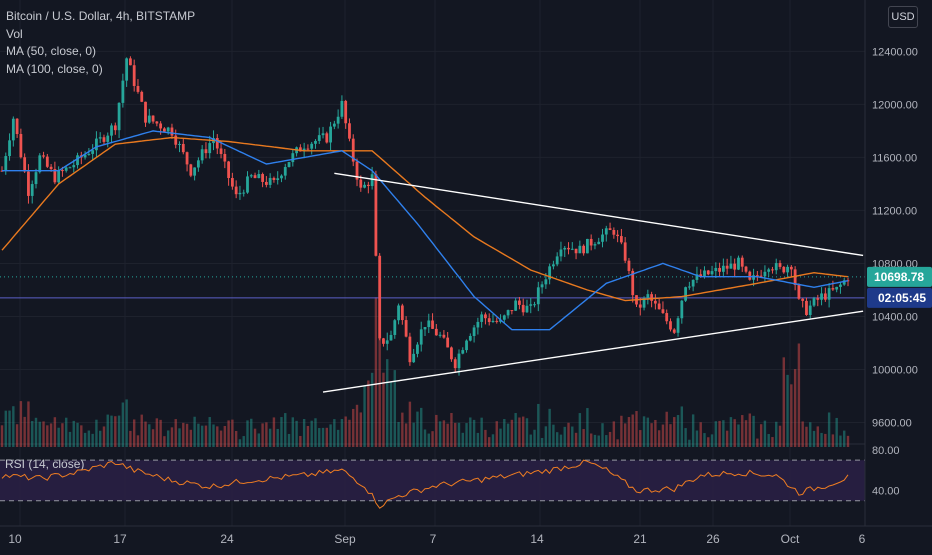  Describe the element at coordinates (433, 539) in the screenshot. I see `time-tick-label: 7` at that location.